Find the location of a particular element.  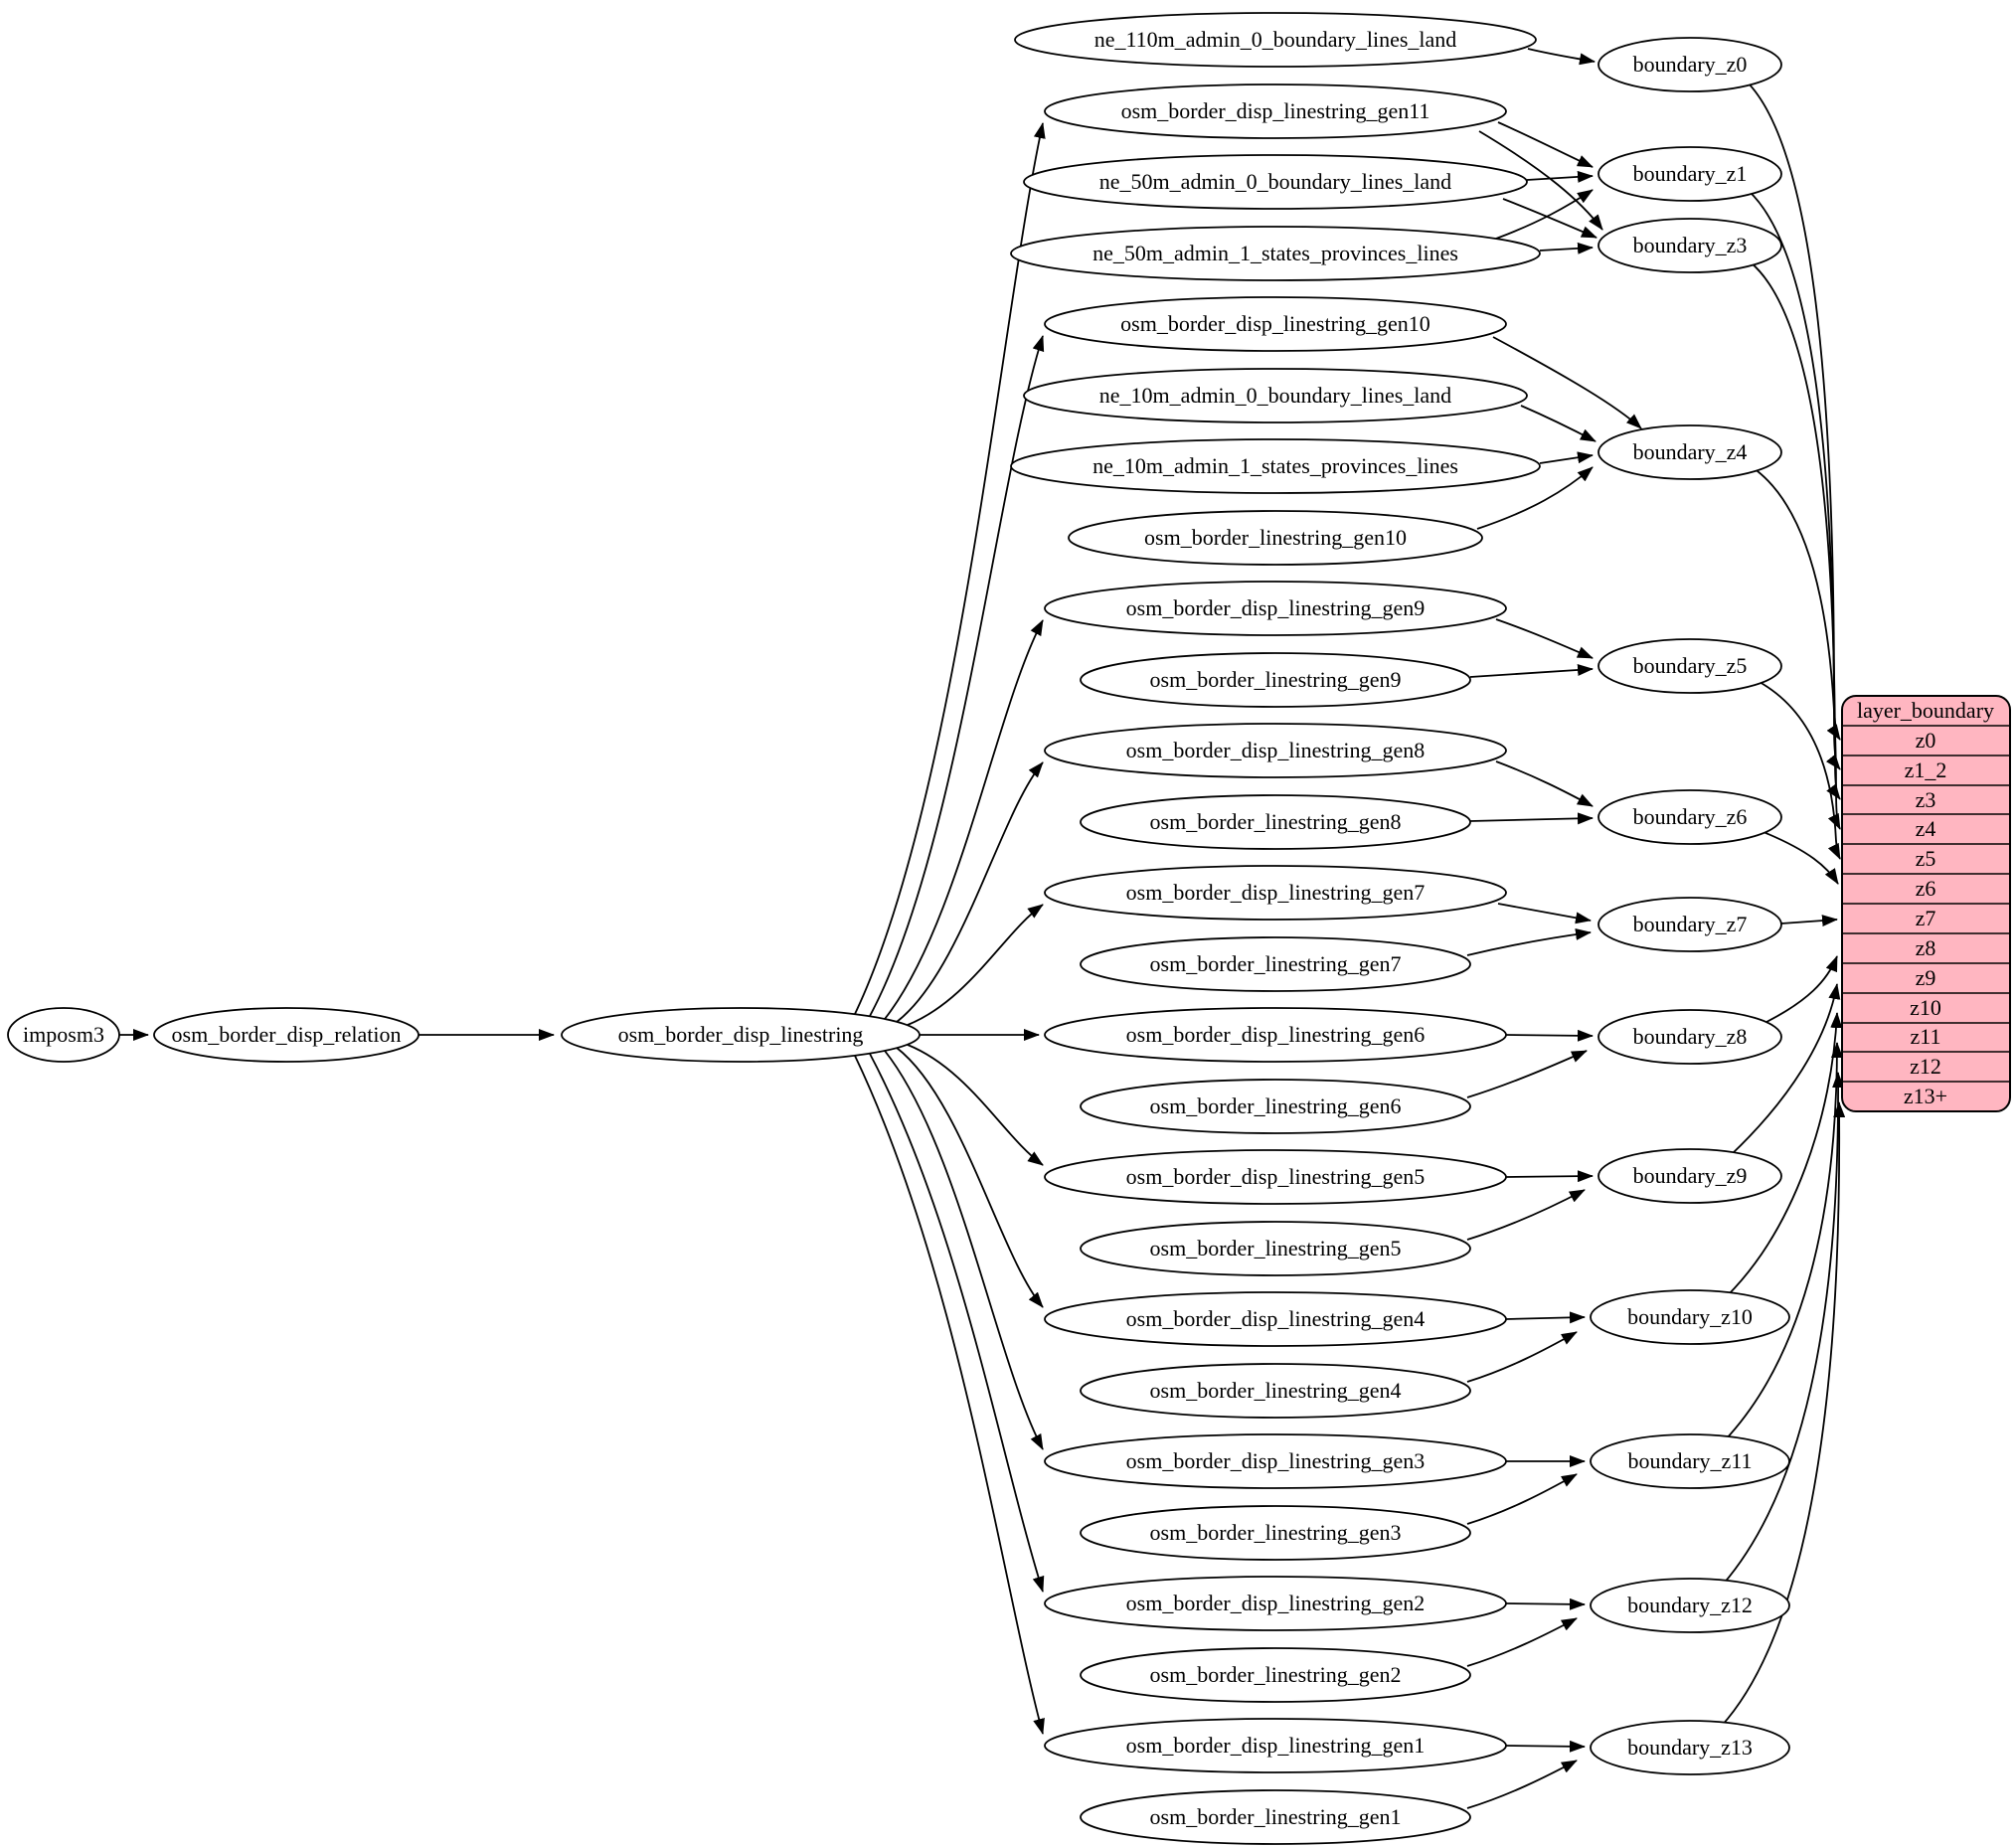

edge-ne110m-bz0 is located at coordinates (1561, 57).